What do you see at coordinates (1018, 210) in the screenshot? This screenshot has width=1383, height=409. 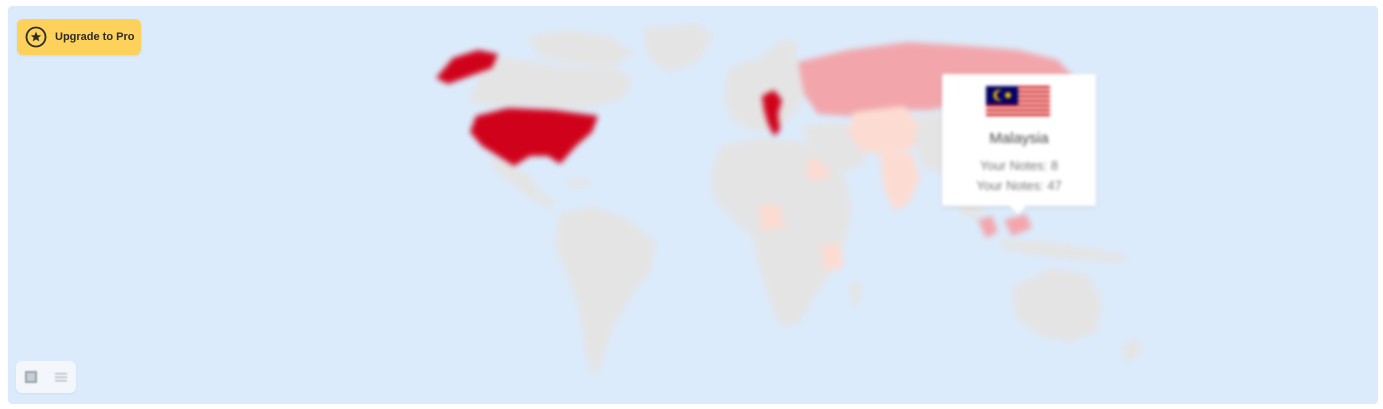 I see `tooltip-arrow` at bounding box center [1018, 210].